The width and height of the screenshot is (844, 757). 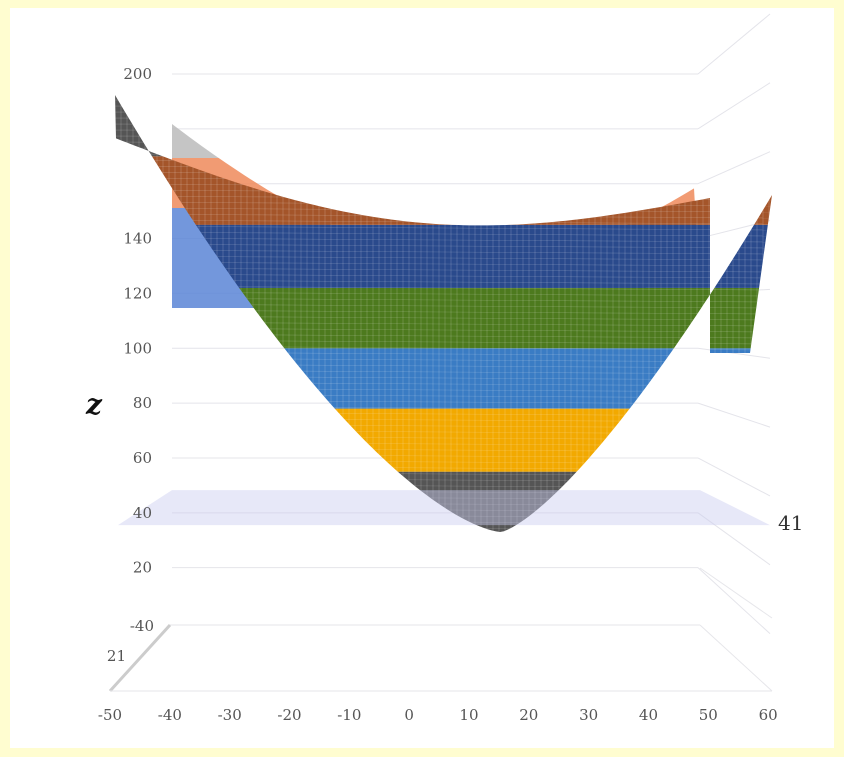 I want to click on x-tick-label: 50, so click(x=708, y=715).